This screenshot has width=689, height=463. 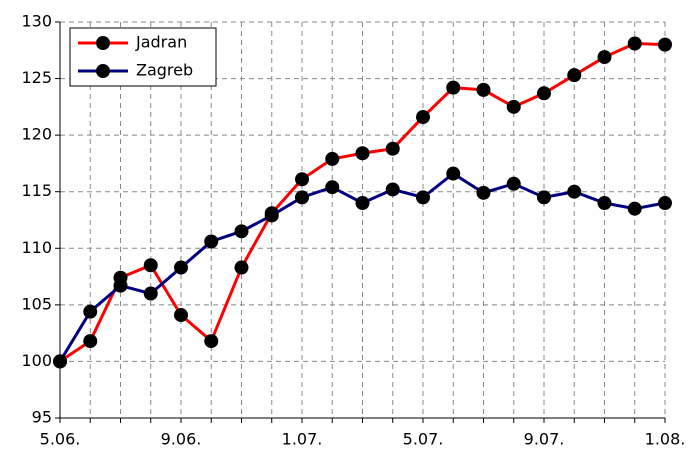 I want to click on y-tick-label: 120, so click(x=36, y=134).